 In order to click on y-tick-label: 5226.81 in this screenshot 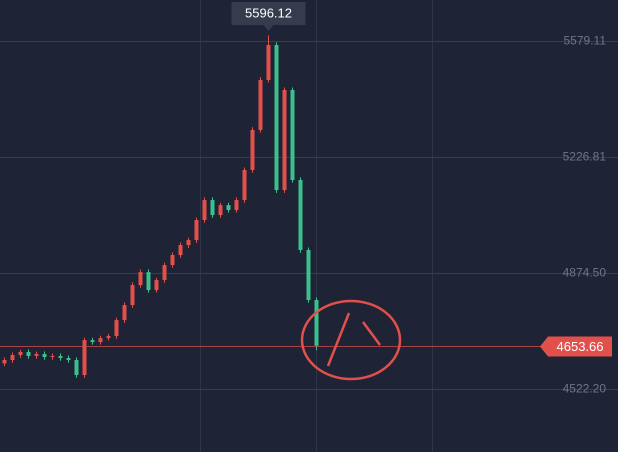, I will do `click(585, 157)`.